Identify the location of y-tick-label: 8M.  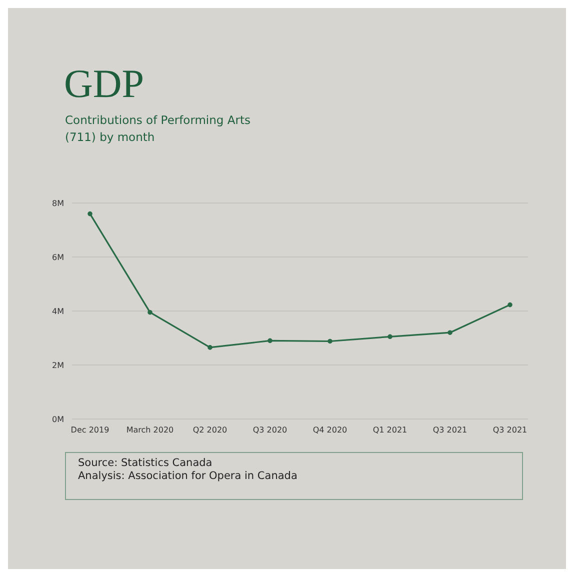
(58, 203).